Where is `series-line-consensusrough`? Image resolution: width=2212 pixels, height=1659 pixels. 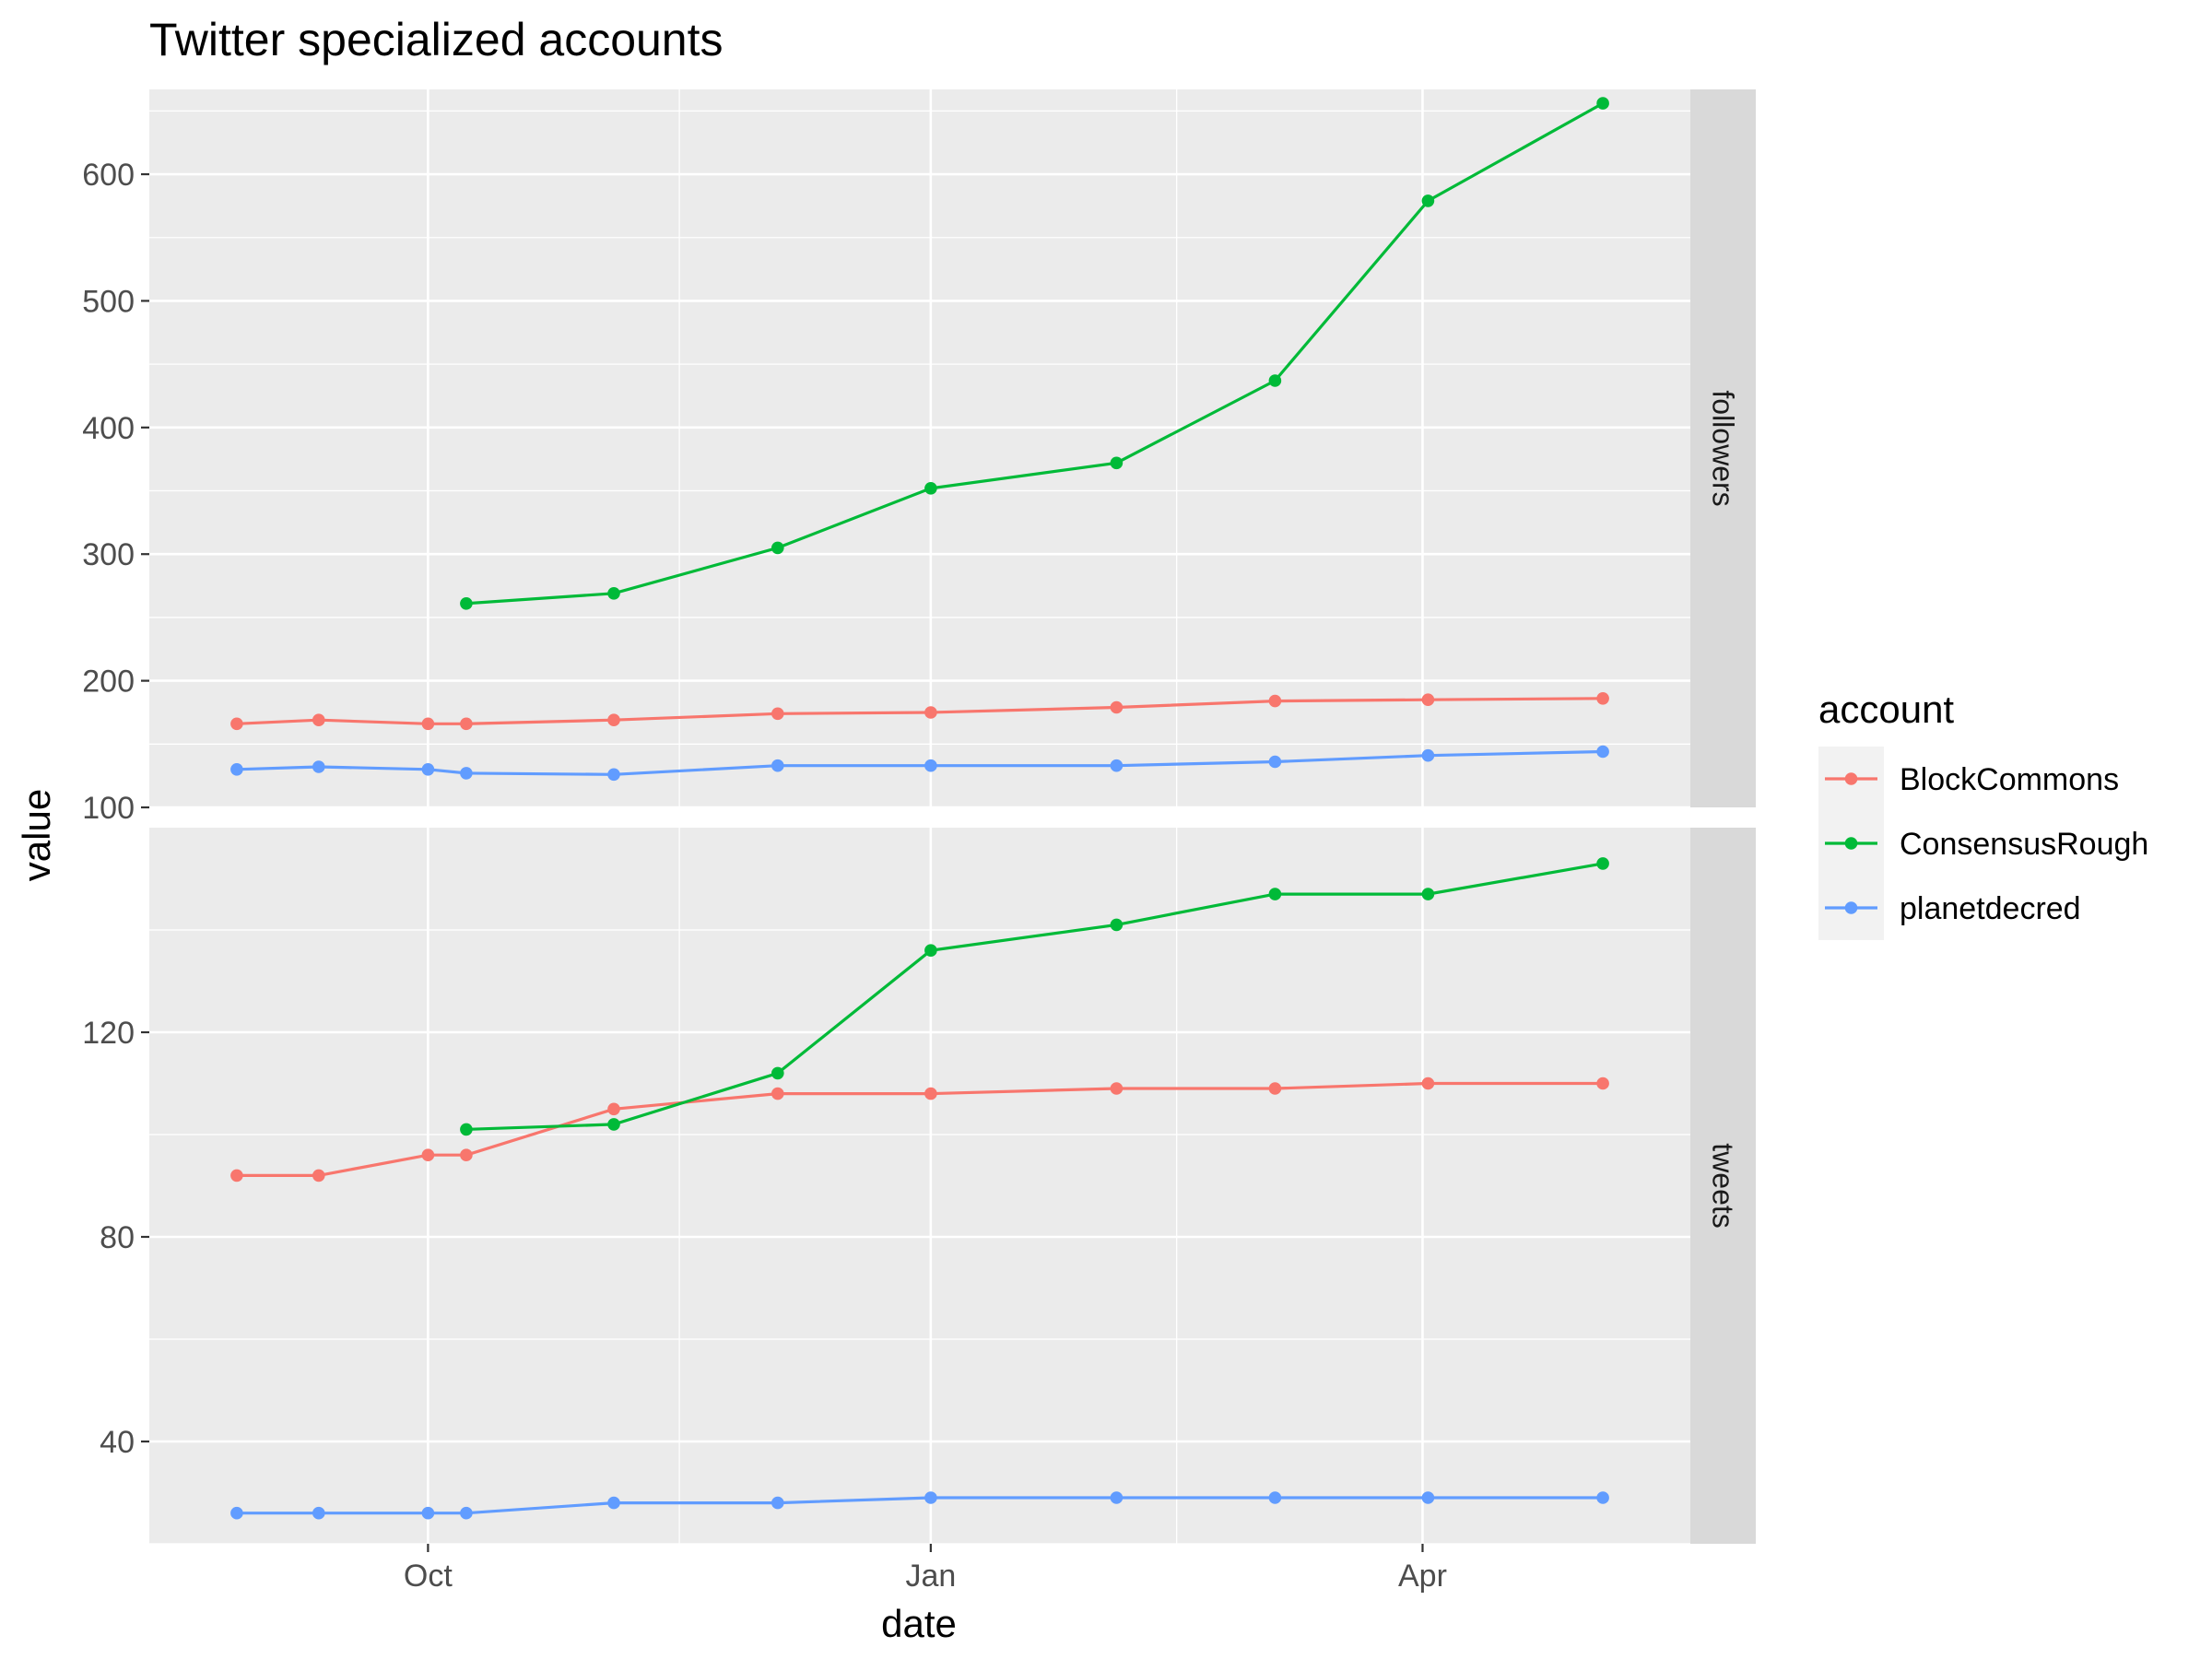
series-line-consensusrough is located at coordinates (1034, 996).